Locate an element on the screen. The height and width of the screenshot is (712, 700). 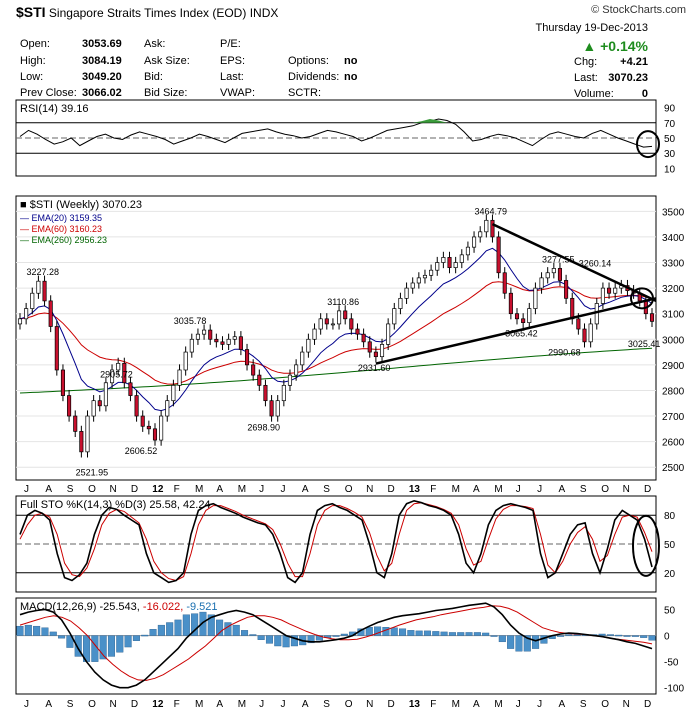
price-annotation: 2606.52 is located at coordinates (141, 451).